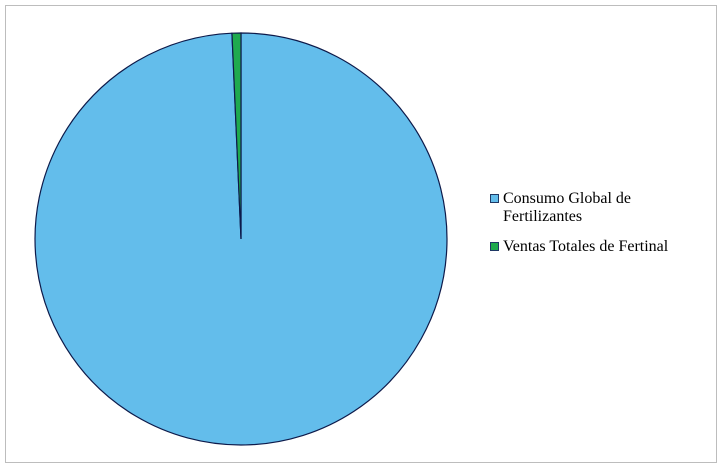  I want to click on legend-swatch-consumo, so click(494, 198).